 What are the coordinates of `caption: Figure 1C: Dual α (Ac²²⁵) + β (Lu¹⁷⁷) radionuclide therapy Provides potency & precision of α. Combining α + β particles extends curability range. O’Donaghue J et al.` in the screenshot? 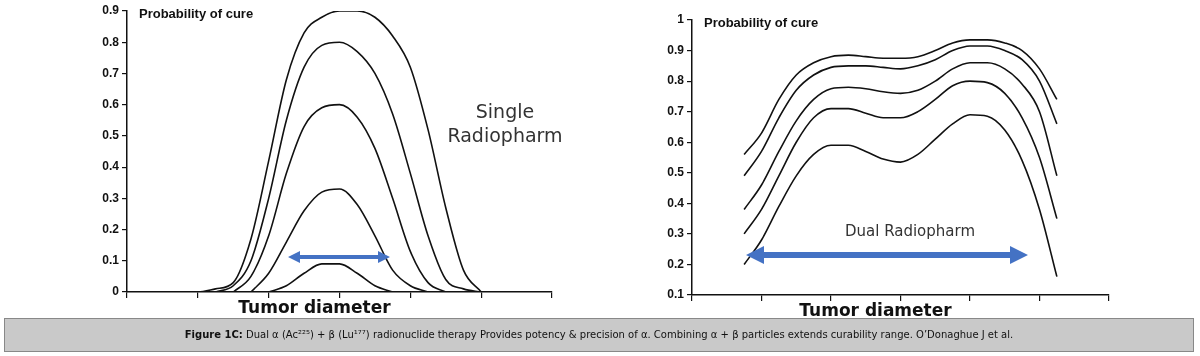 It's located at (599, 334).